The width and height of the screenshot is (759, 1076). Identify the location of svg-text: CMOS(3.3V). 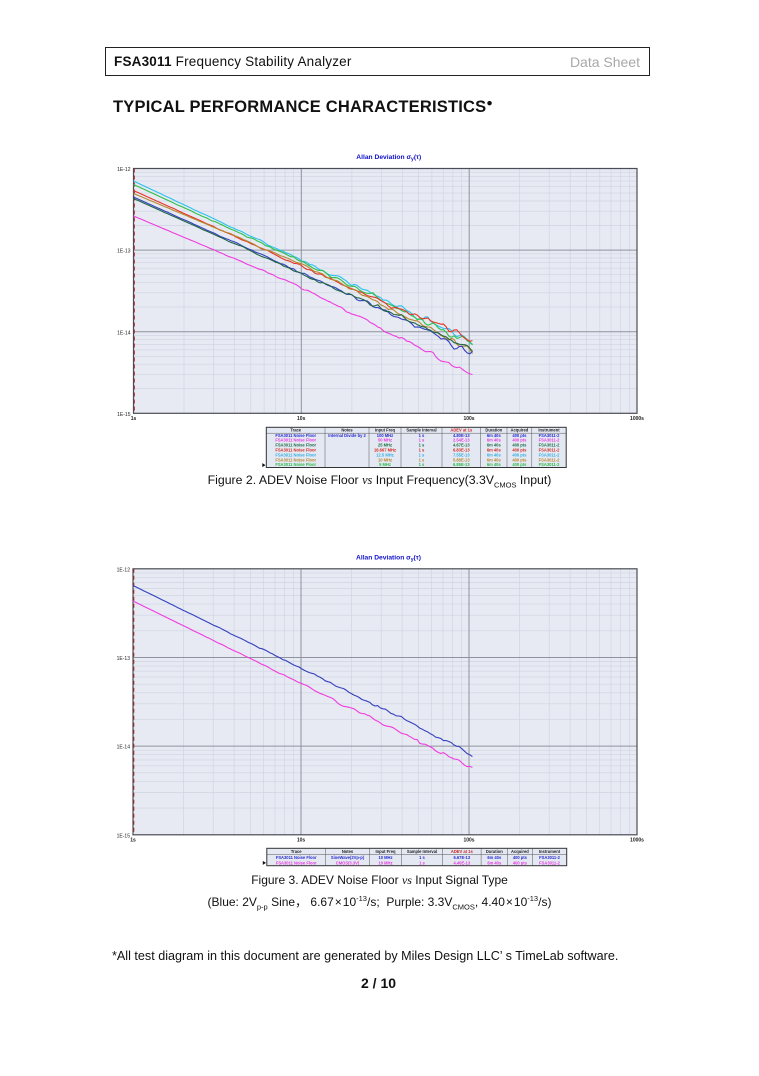
(348, 862).